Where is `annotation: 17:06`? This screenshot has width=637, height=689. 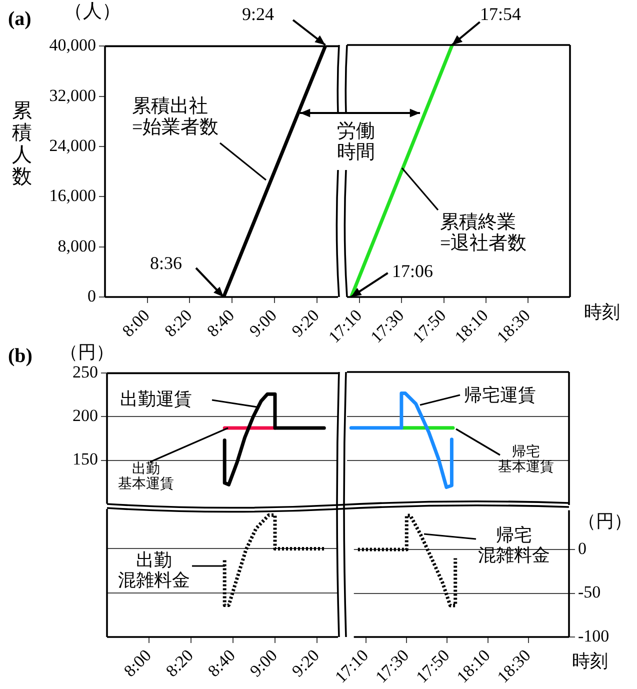
annotation: 17:06 is located at coordinates (413, 271).